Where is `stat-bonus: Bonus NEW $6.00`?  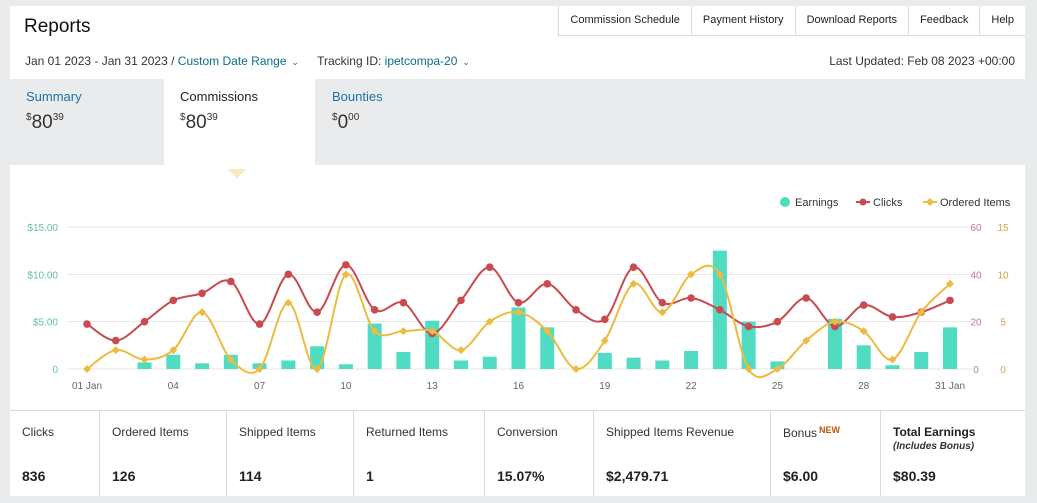 stat-bonus: Bonus NEW $6.00 is located at coordinates (826, 453).